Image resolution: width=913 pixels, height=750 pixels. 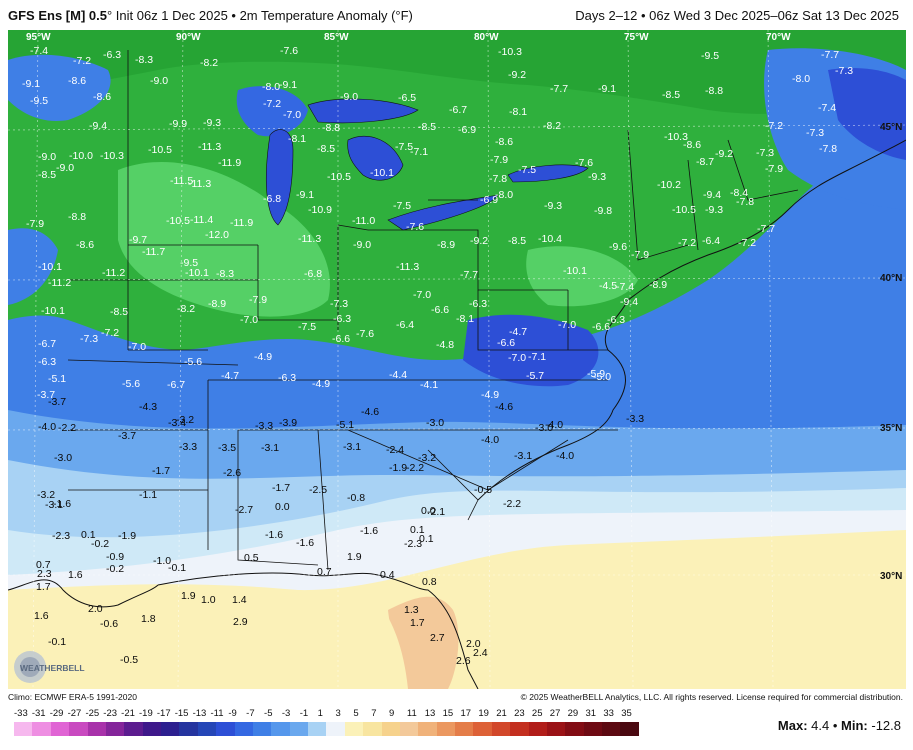 I want to click on anomaly-value: -7.2, so click(x=687, y=243).